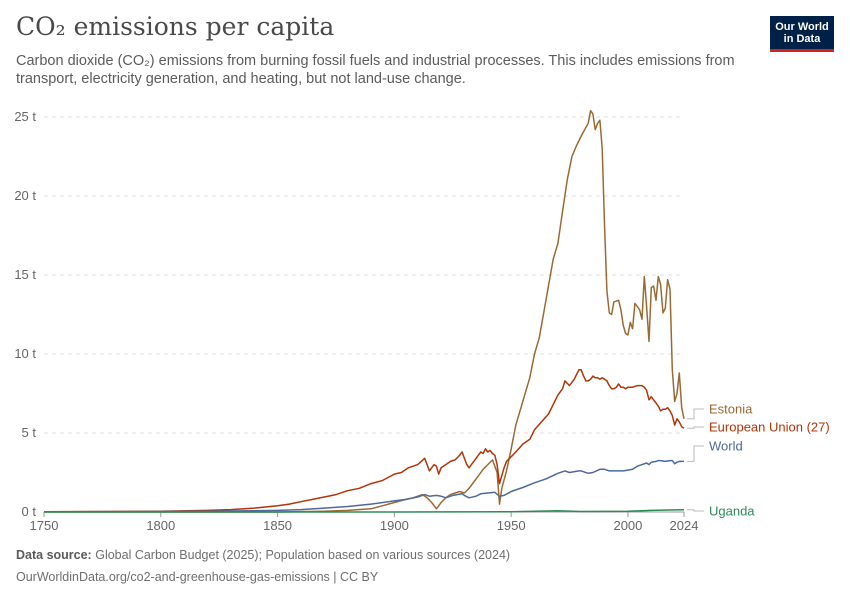 Image resolution: width=850 pixels, height=600 pixels. I want to click on series-line-world, so click(363, 486).